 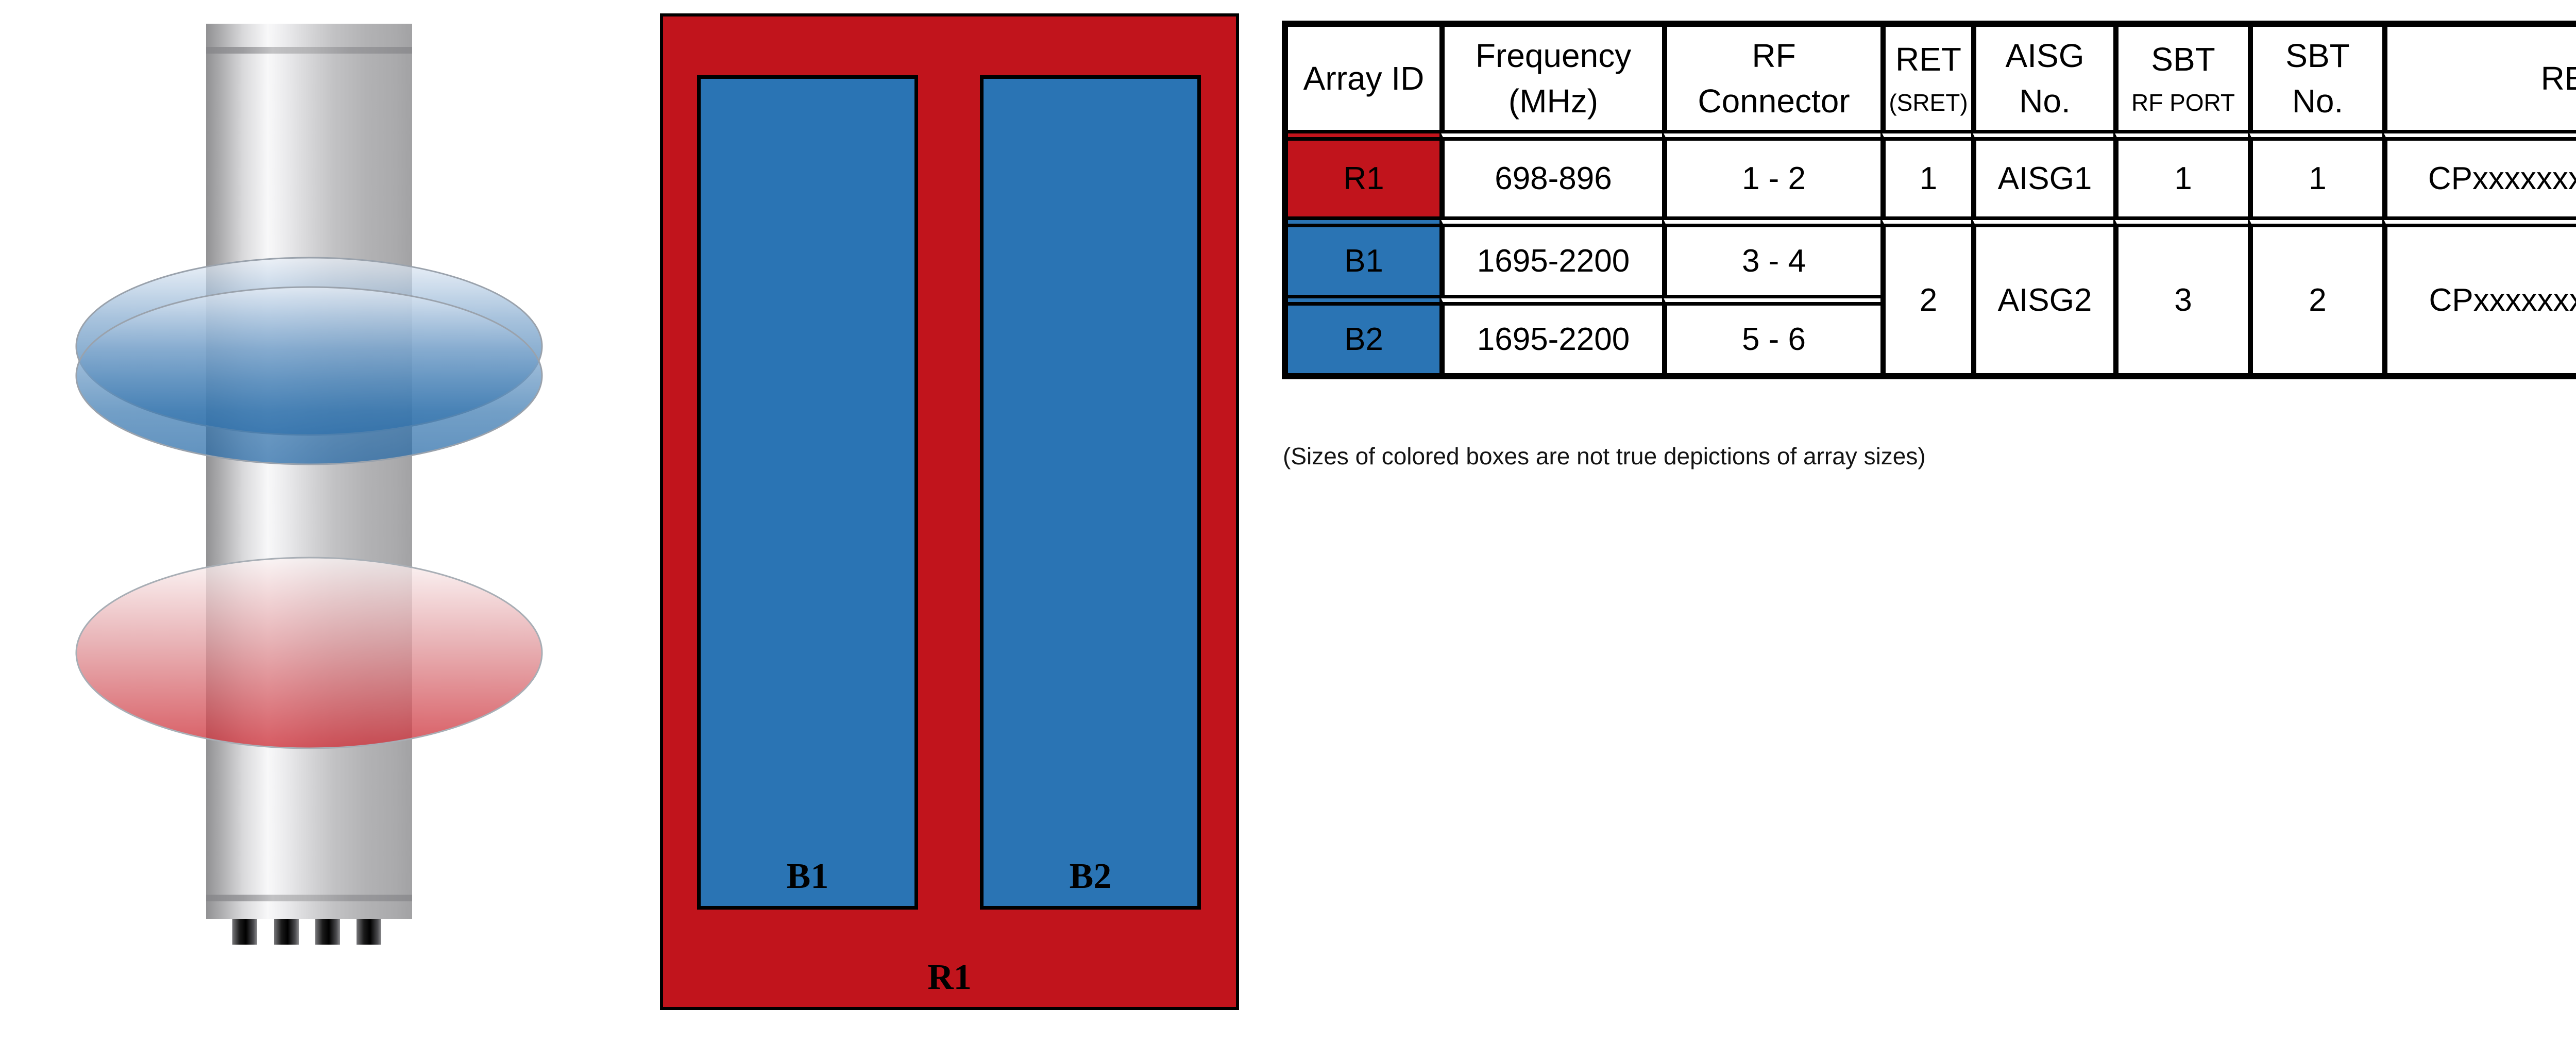 I want to click on col-header-rf-connector: RF Connector, so click(x=1771, y=78).